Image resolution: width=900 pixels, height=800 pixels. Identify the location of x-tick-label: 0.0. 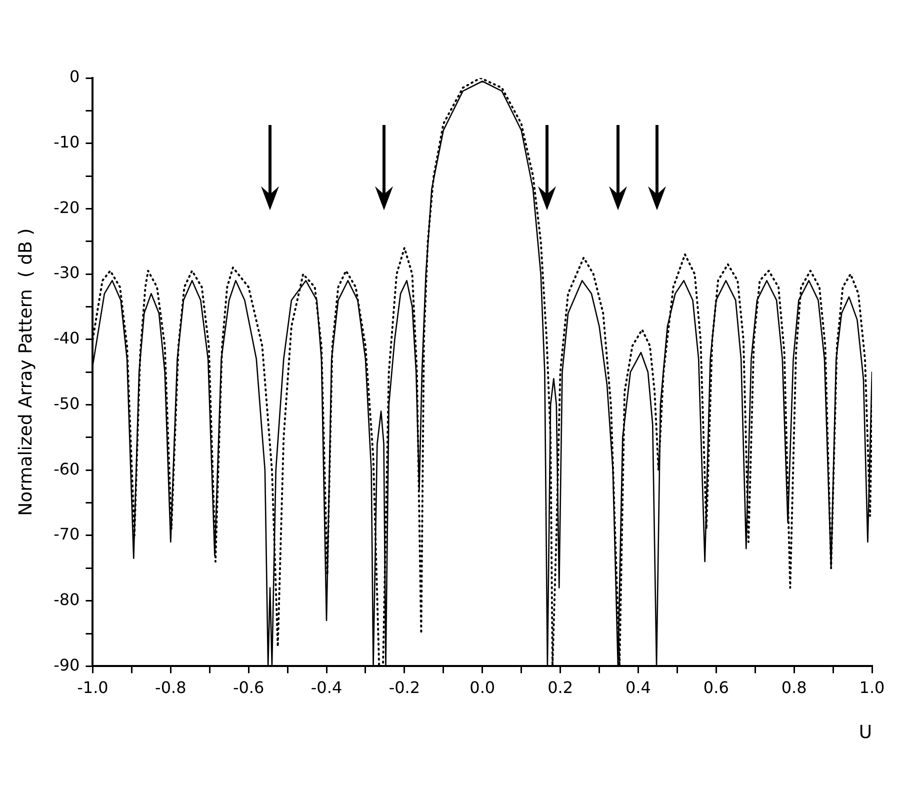
(483, 687).